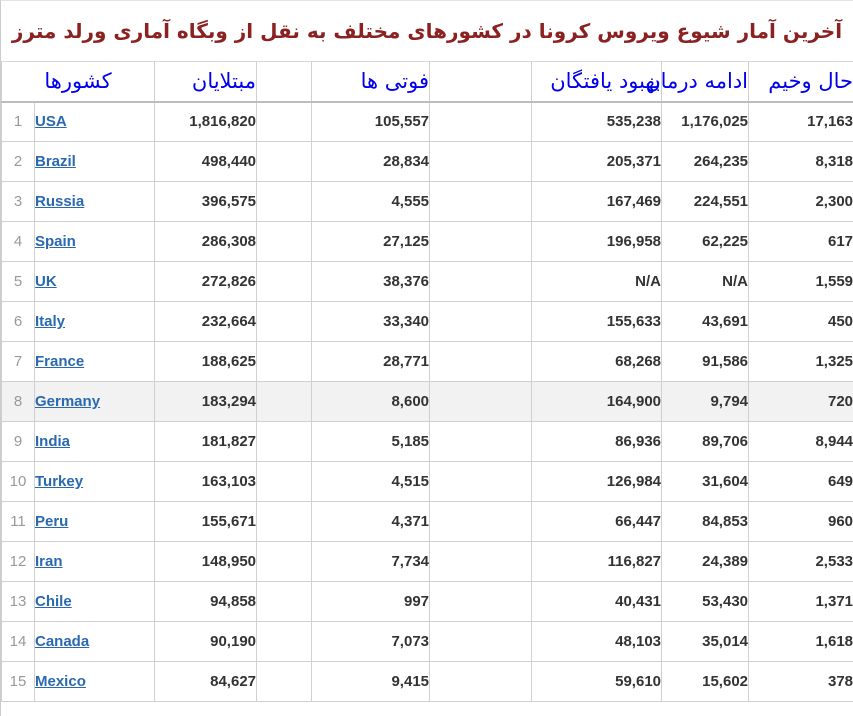  What do you see at coordinates (284, 82) in the screenshot?
I see `column-header-spacer1` at bounding box center [284, 82].